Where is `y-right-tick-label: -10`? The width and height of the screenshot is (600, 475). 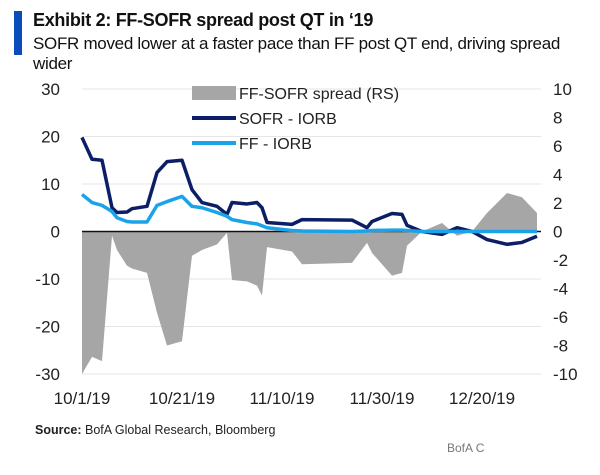
y-right-tick-label: -10 is located at coordinates (565, 374).